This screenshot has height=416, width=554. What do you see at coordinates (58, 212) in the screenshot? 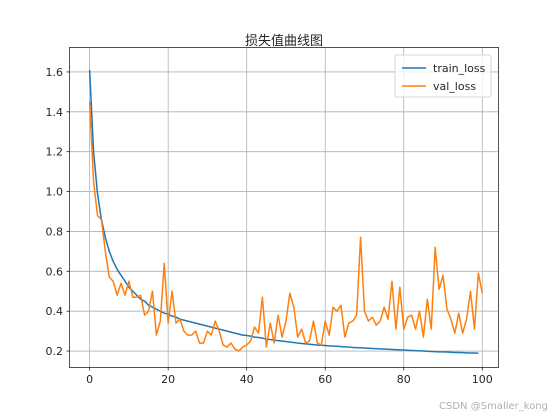
I see `y-axis-ticks: 0.2 0.4 0.6 0.8 1.0 1.2 1.4 1.6` at bounding box center [58, 212].